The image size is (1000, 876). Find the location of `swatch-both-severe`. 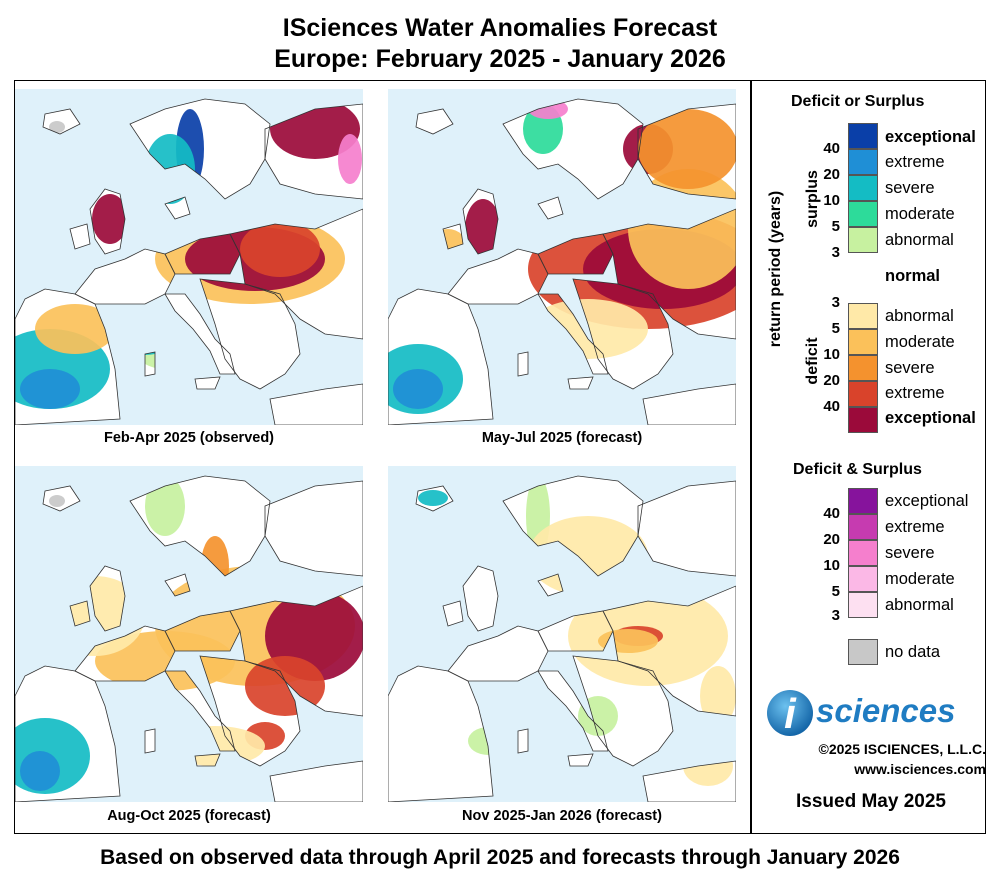

swatch-both-severe is located at coordinates (863, 553).